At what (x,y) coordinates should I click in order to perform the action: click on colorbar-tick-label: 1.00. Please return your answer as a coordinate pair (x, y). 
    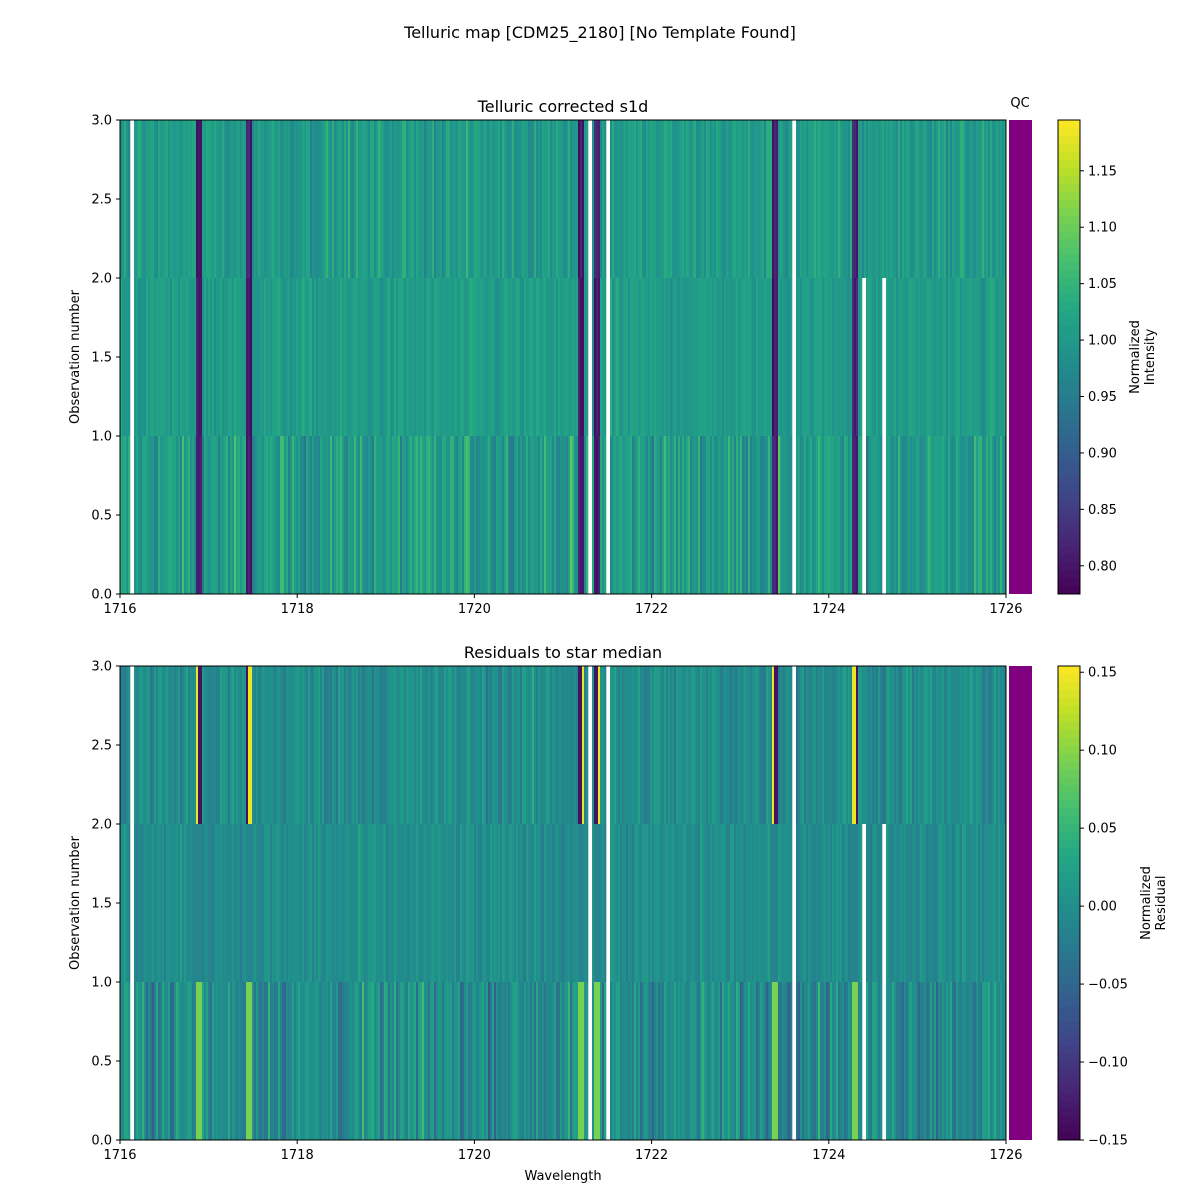
    Looking at the image, I should click on (1102, 341).